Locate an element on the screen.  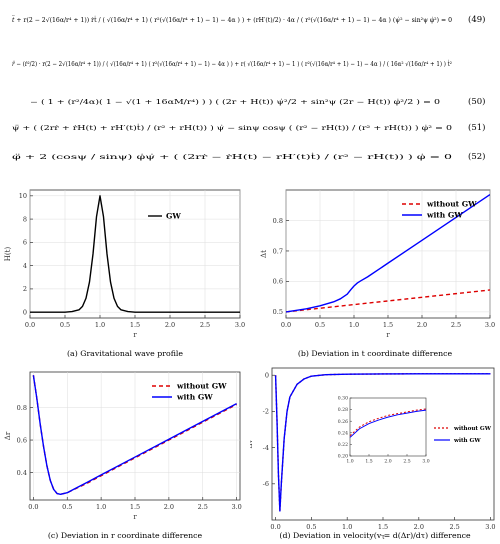
inset-x-tick-label: 3.0 is located at coordinates (425, 462).